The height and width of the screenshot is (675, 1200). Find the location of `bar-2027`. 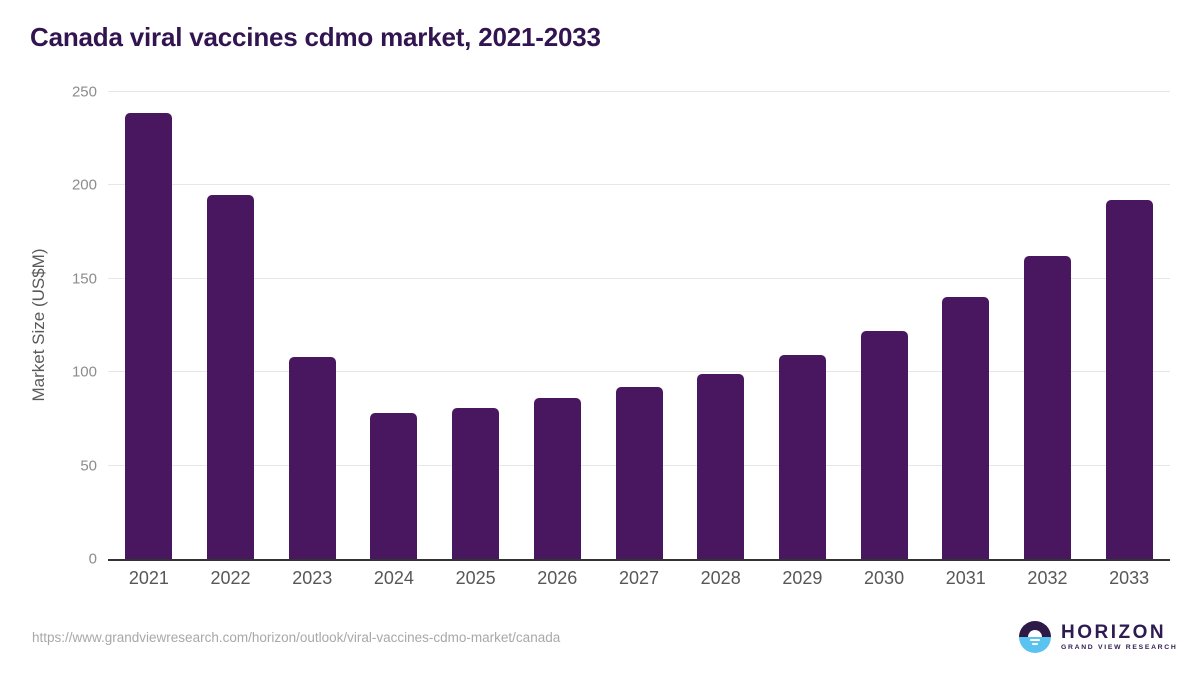

bar-2027 is located at coordinates (639, 473).